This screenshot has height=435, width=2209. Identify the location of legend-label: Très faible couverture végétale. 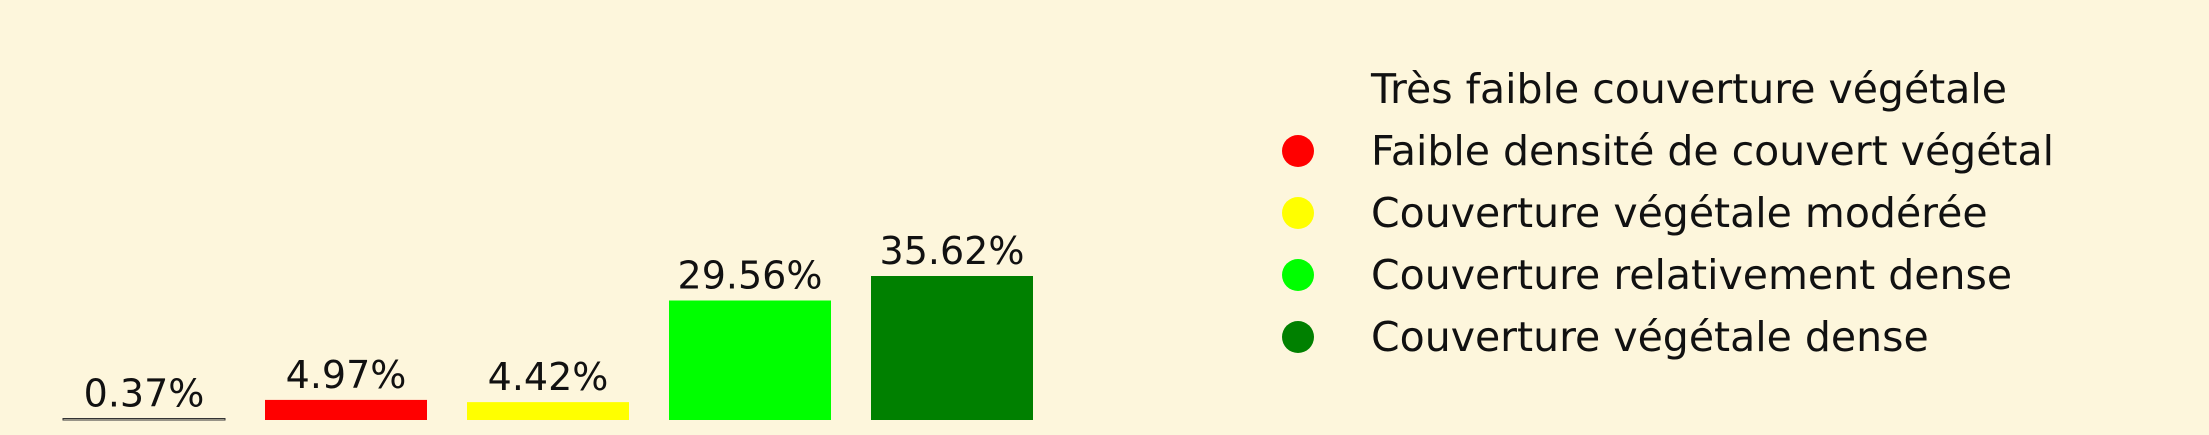
(1689, 89).